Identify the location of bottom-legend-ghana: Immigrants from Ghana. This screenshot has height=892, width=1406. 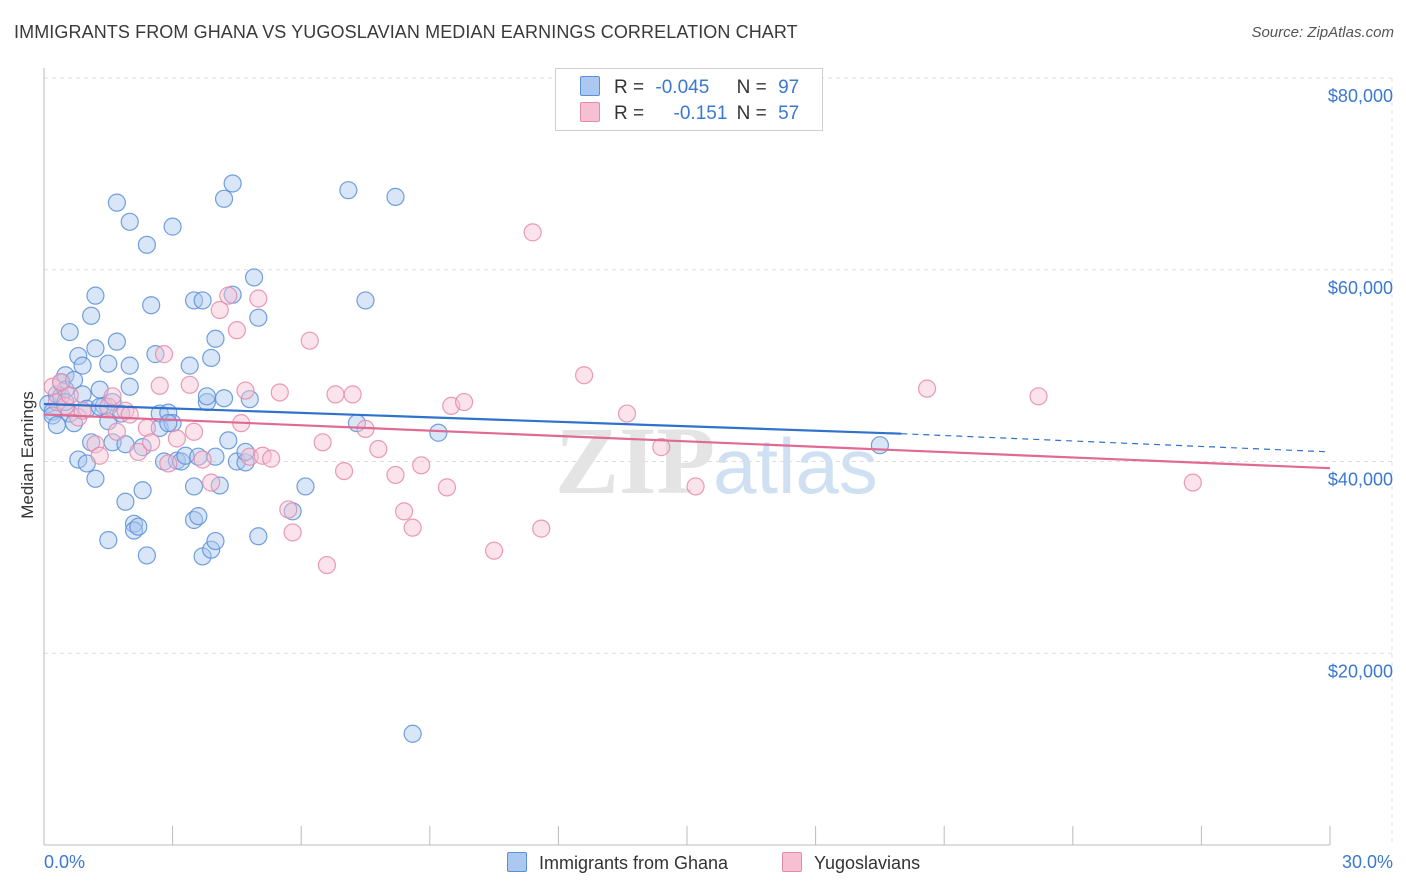
(617, 863).